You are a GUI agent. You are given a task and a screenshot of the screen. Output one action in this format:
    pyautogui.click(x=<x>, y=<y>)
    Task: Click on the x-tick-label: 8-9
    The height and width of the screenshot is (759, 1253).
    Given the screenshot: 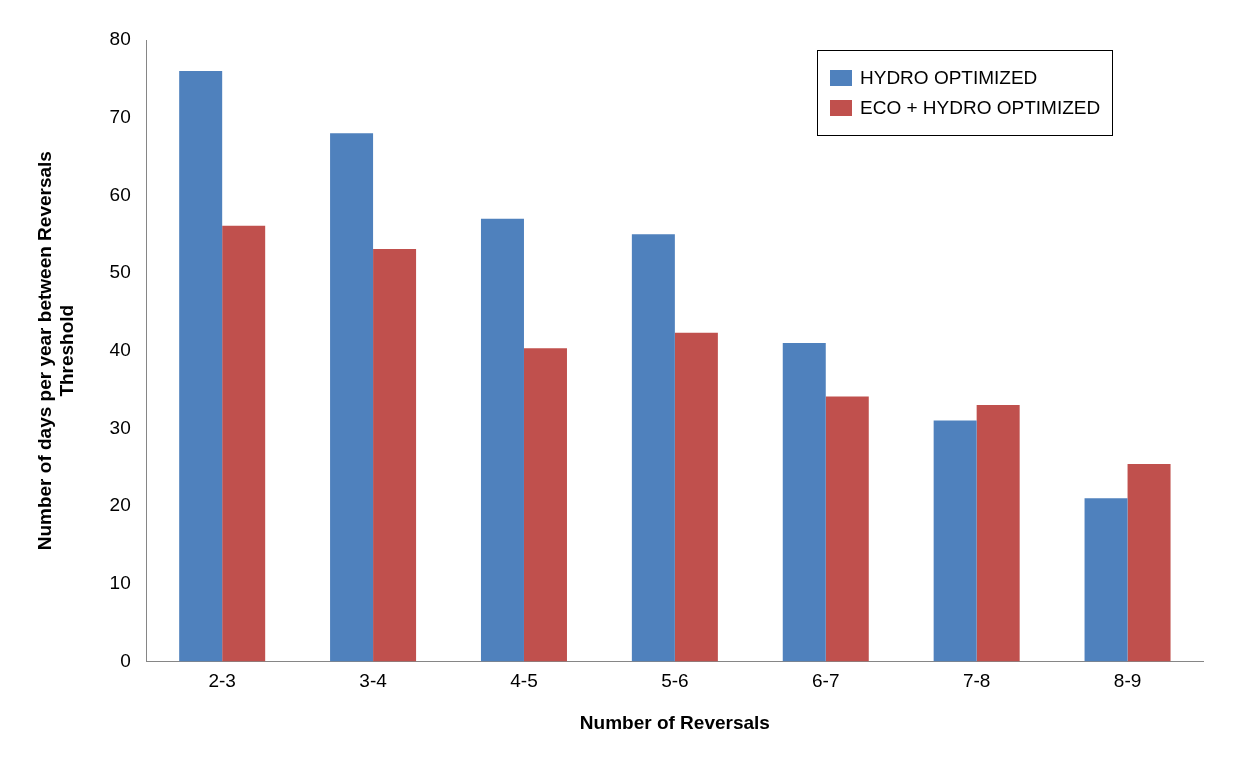 What is the action you would take?
    pyautogui.click(x=1127, y=681)
    